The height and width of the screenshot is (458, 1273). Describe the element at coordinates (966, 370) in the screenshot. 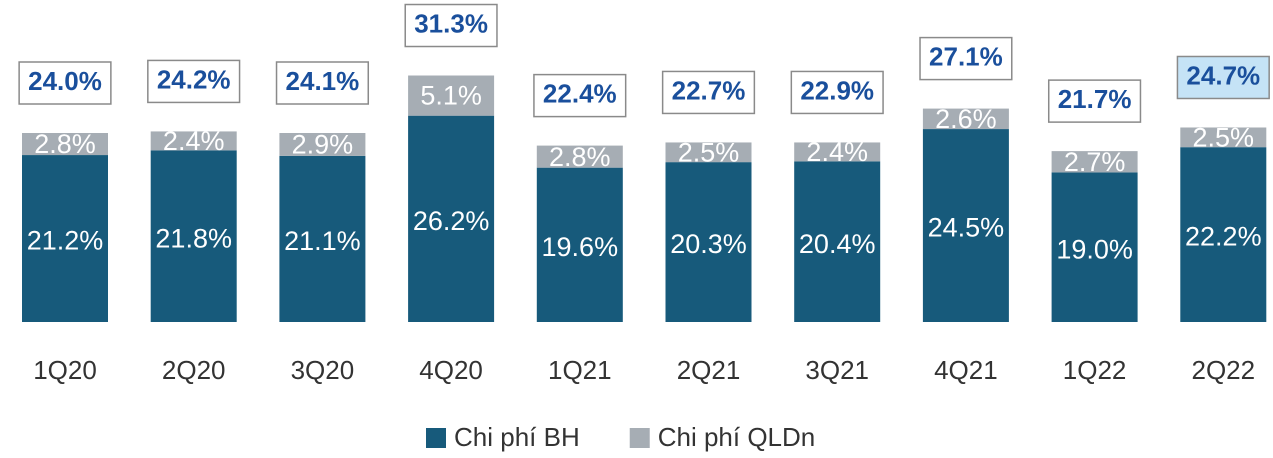

I see `x-tick-label: 4Q21` at that location.